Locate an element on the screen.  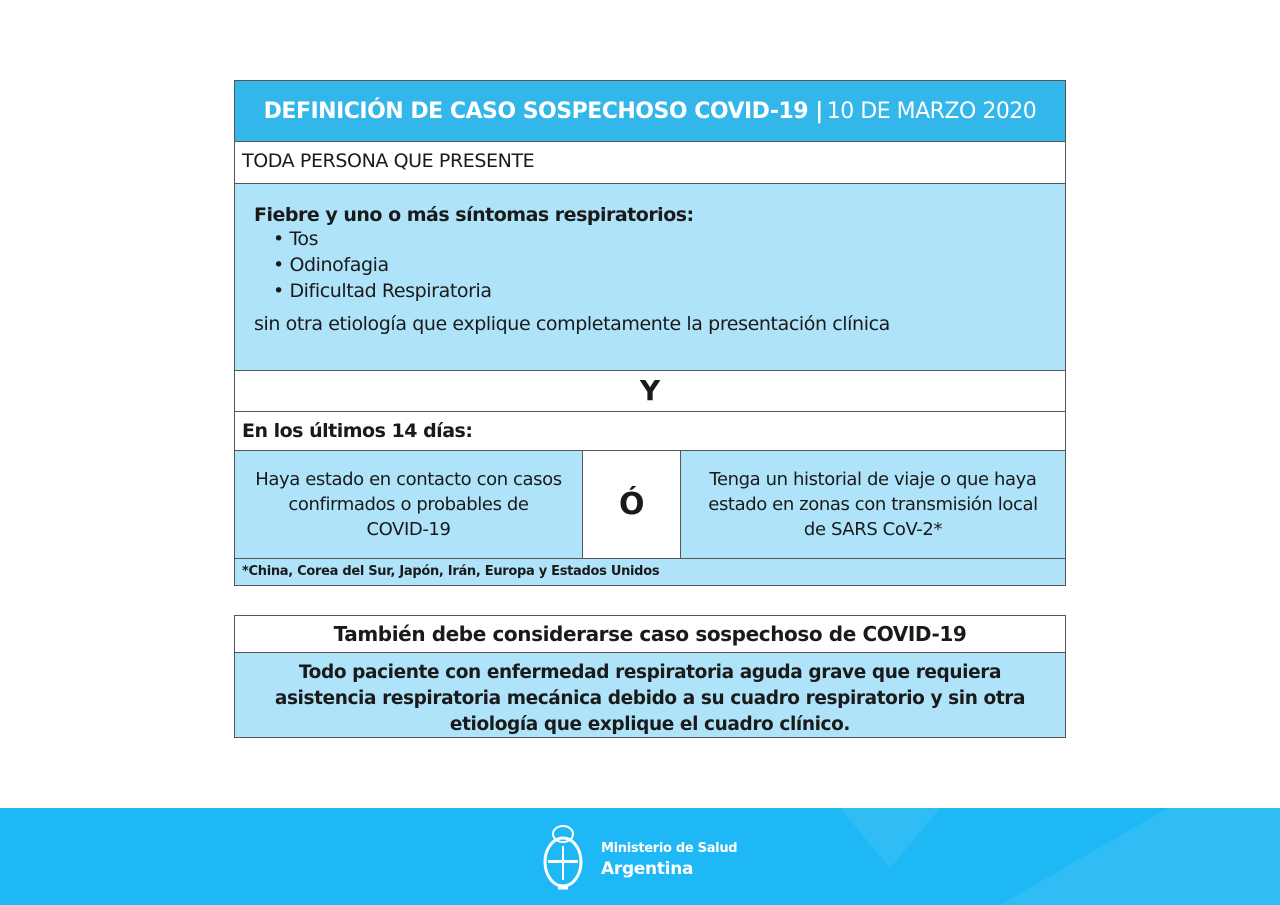
footer-ministry: Ministerio de Salud is located at coordinates (669, 848).